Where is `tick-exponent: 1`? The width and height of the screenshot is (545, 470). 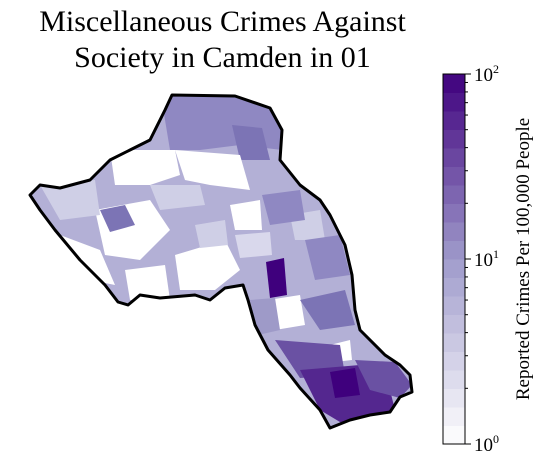 tick-exponent: 1 is located at coordinates (496, 254).